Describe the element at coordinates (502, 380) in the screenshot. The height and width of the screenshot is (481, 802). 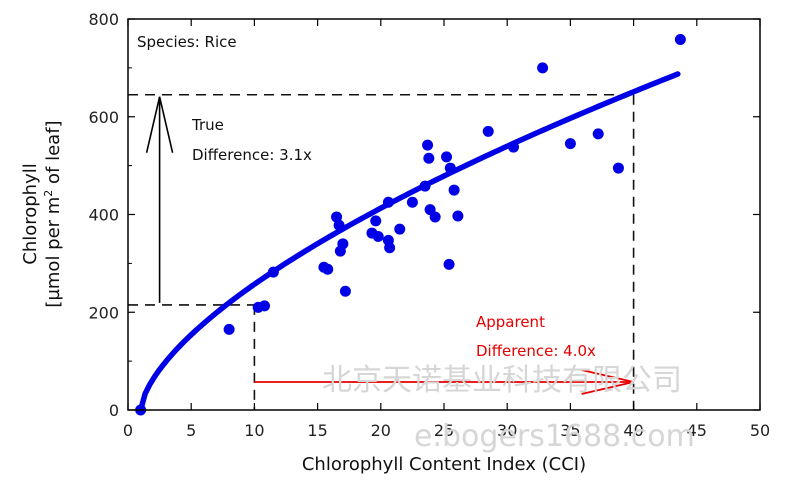
I see `watermark-company: 北京天诺基业科技有限公司` at that location.